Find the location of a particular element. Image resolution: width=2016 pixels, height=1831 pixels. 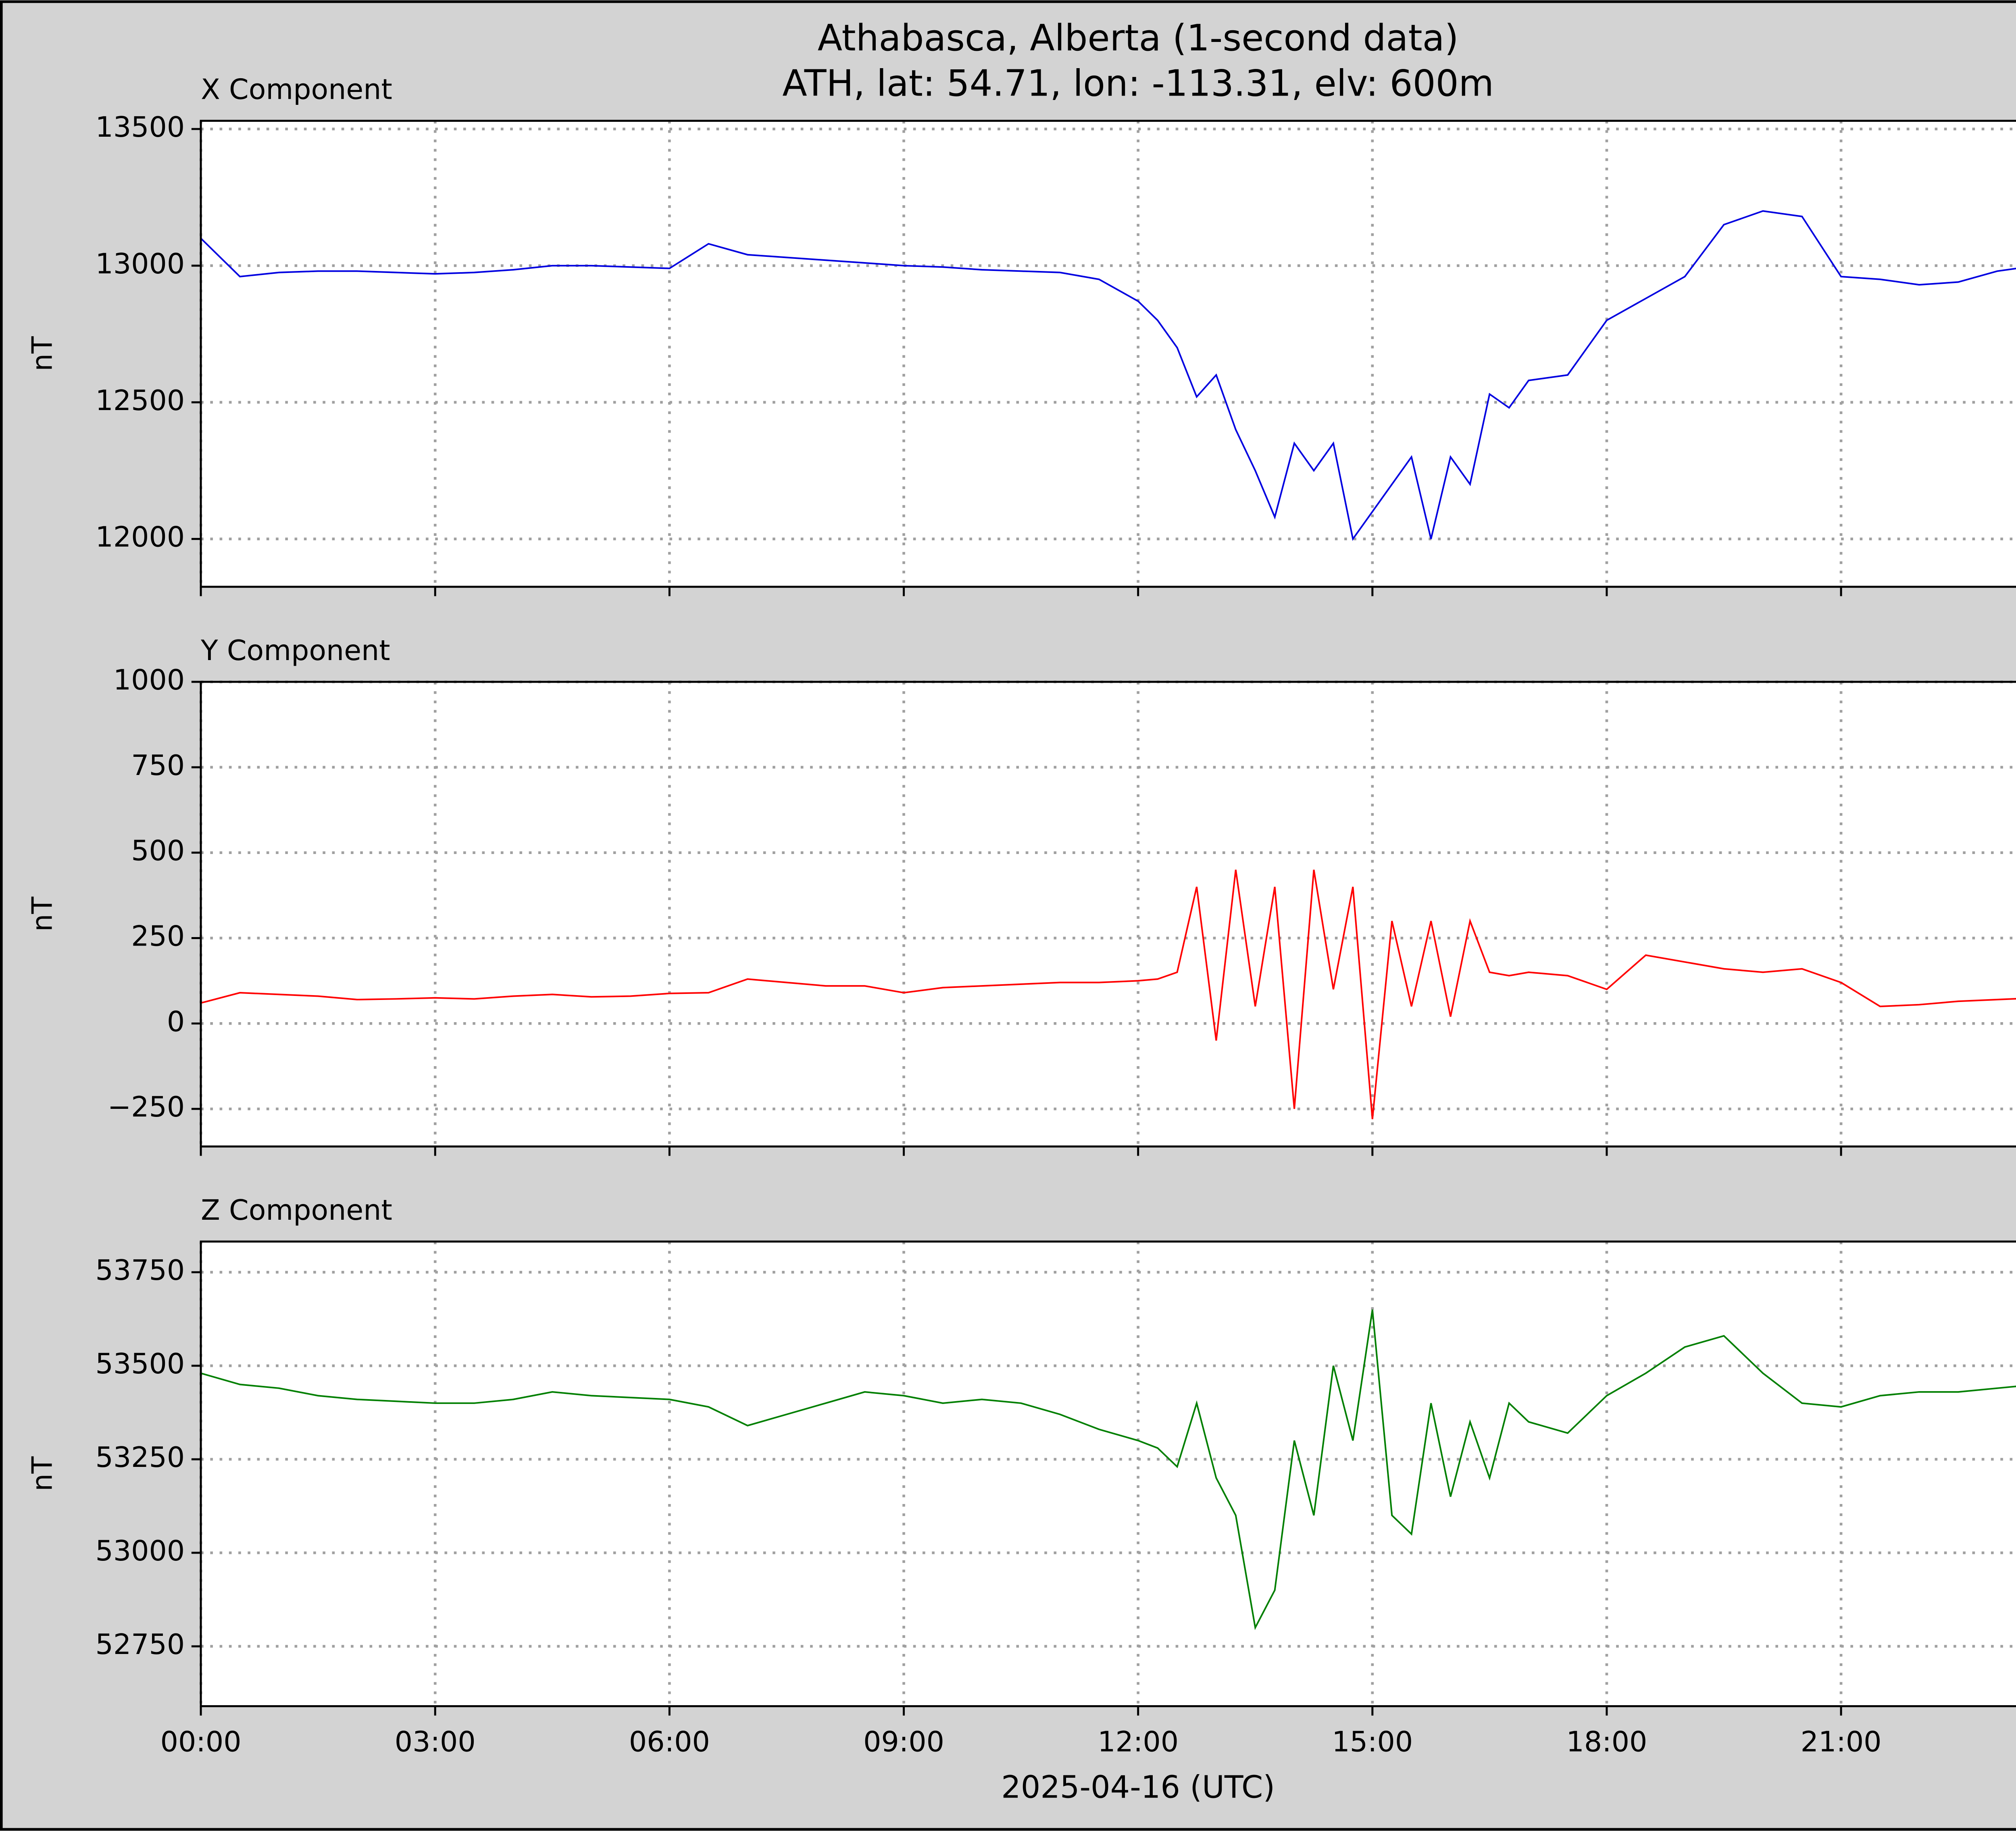

y-tick-label: 750 is located at coordinates (158, 765).